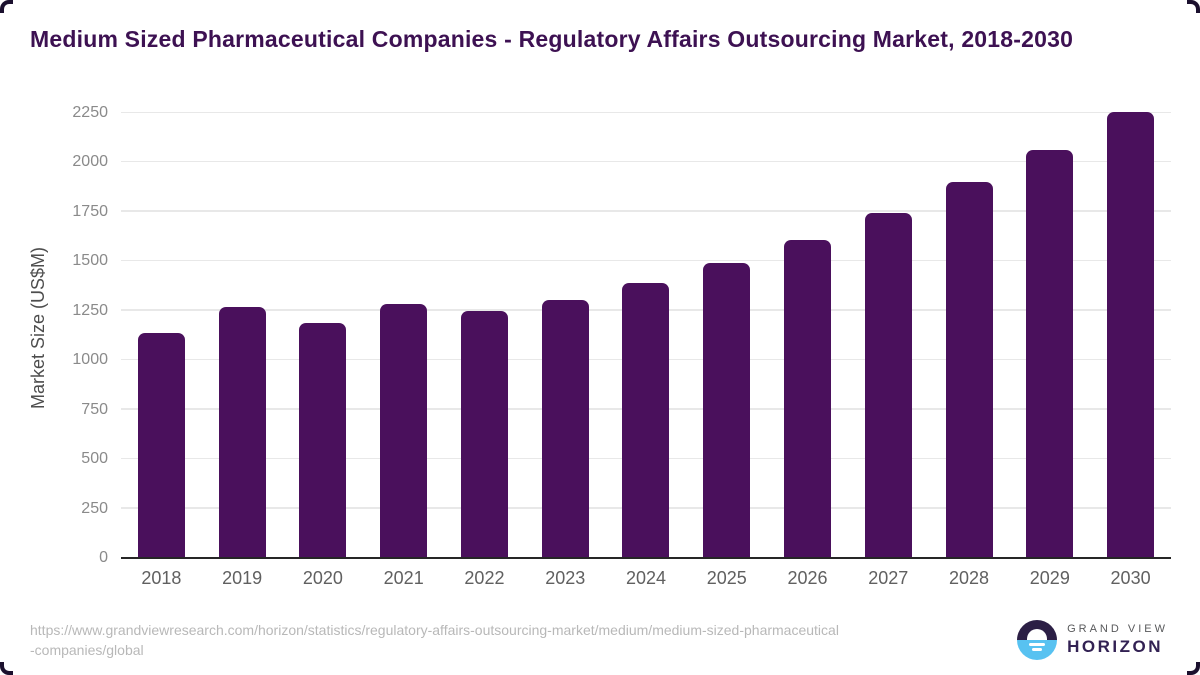 This screenshot has height=675, width=1200. Describe the element at coordinates (888, 578) in the screenshot. I see `x-tick-label-2027: 2027` at that location.